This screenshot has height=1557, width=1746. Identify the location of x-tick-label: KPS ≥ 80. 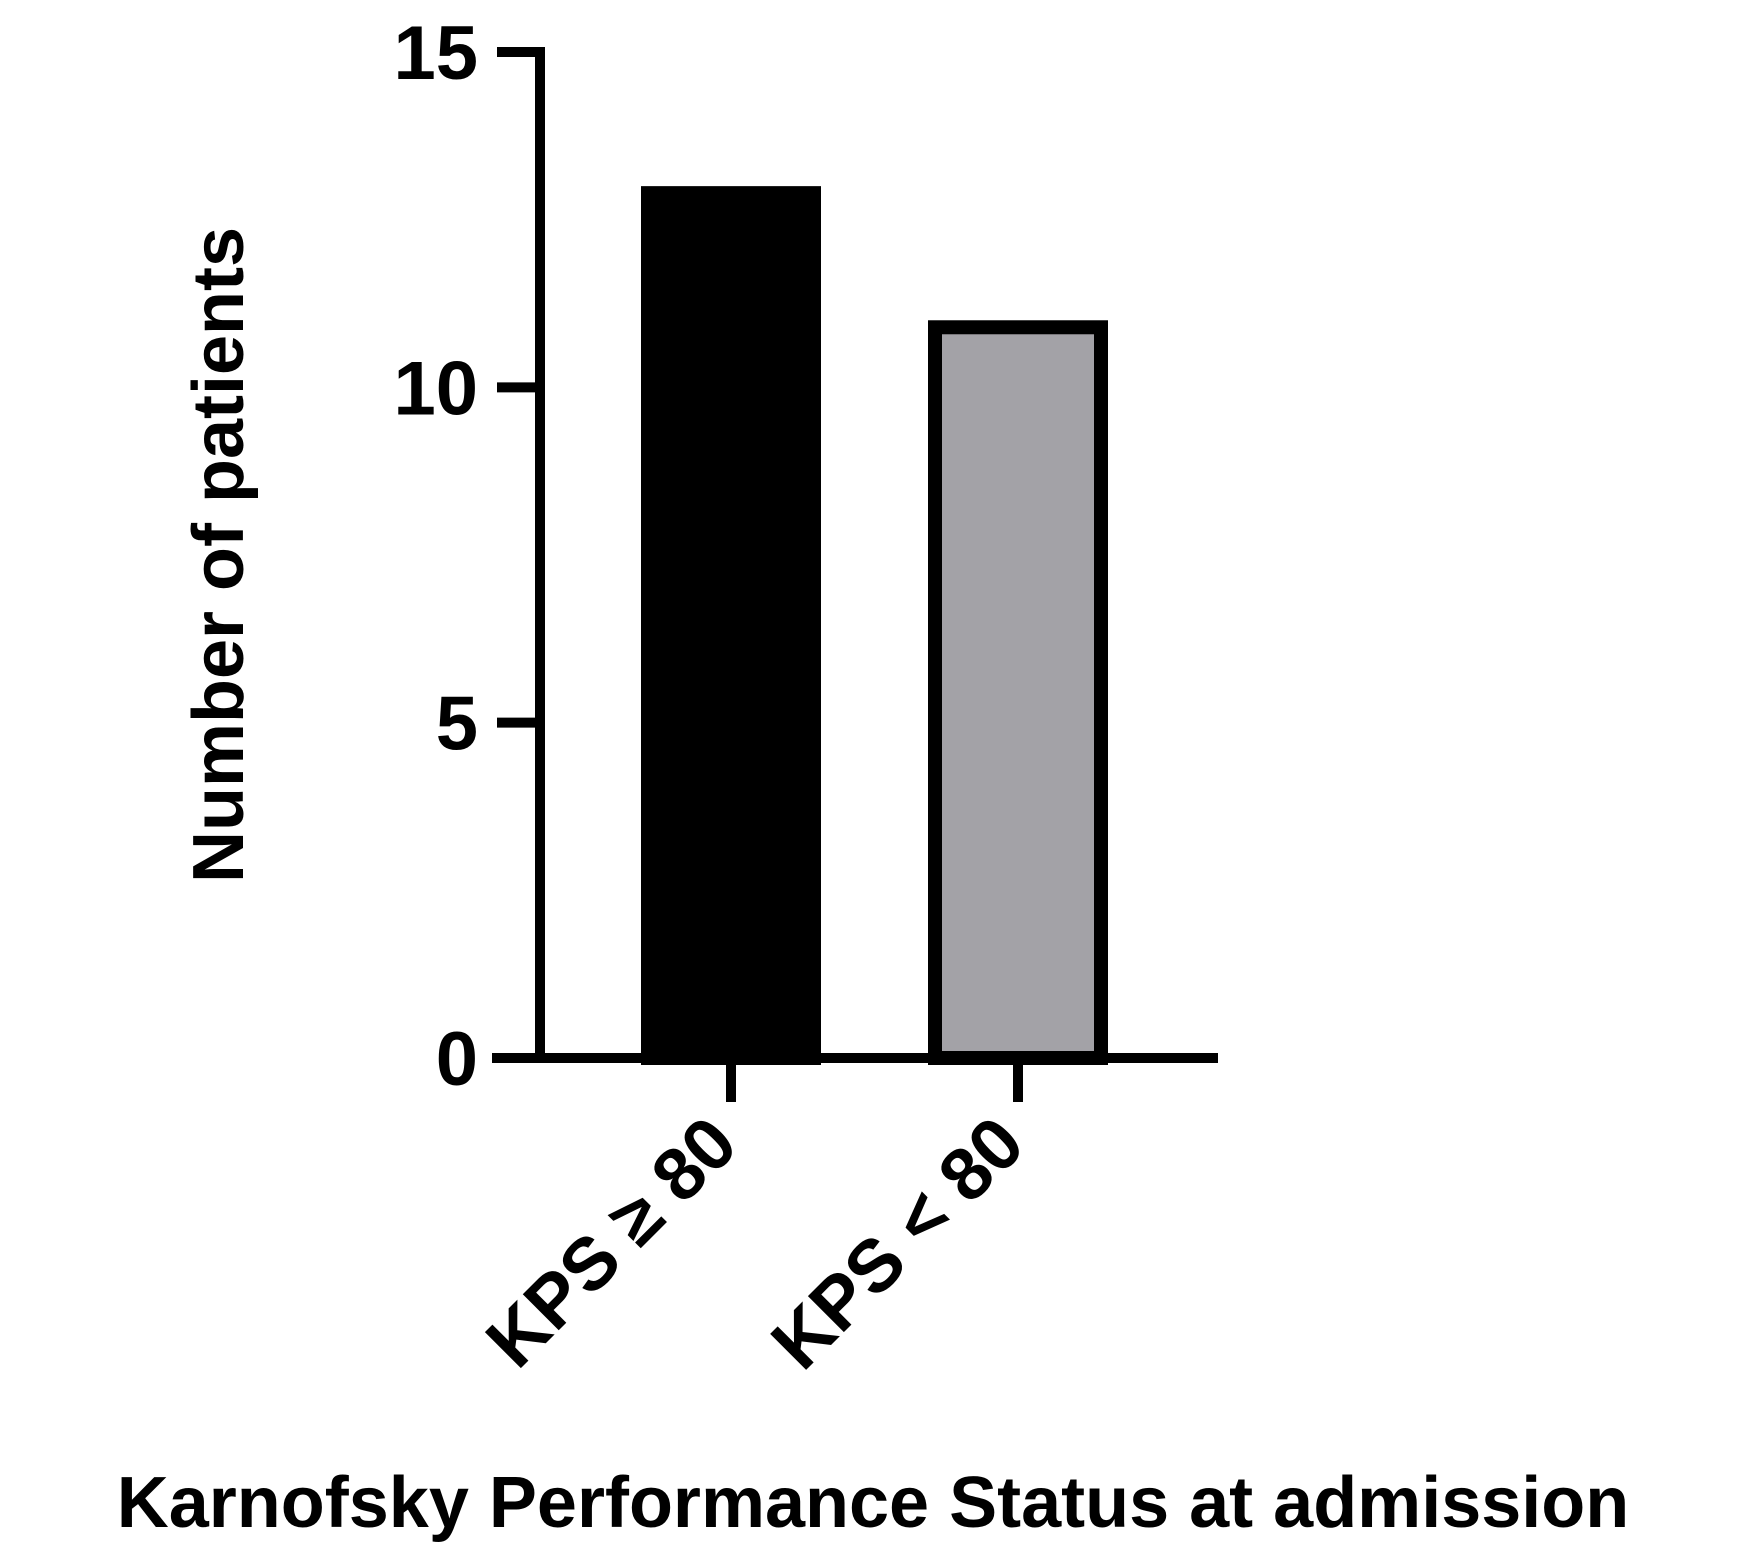
(611, 1242).